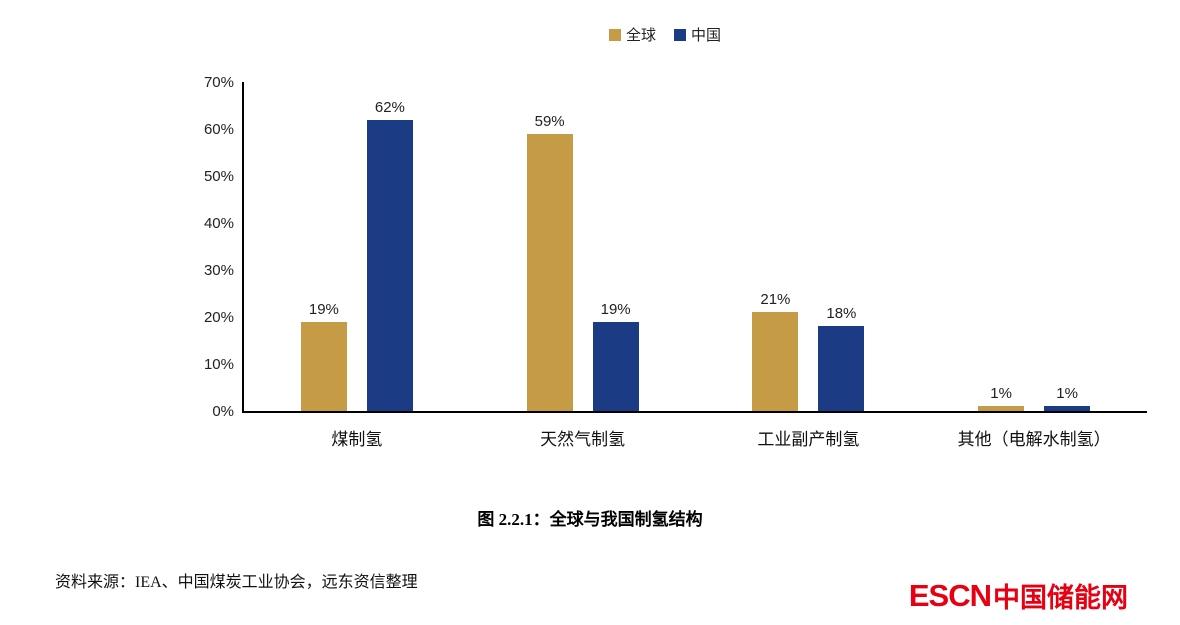  Describe the element at coordinates (950, 595) in the screenshot. I see `logo-text-en: ESCN` at that location.